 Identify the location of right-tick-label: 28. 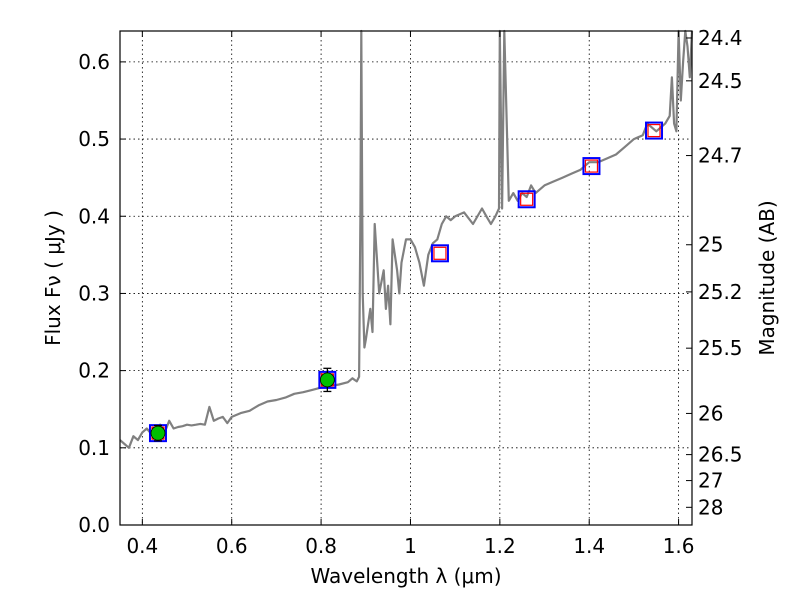
(710, 507).